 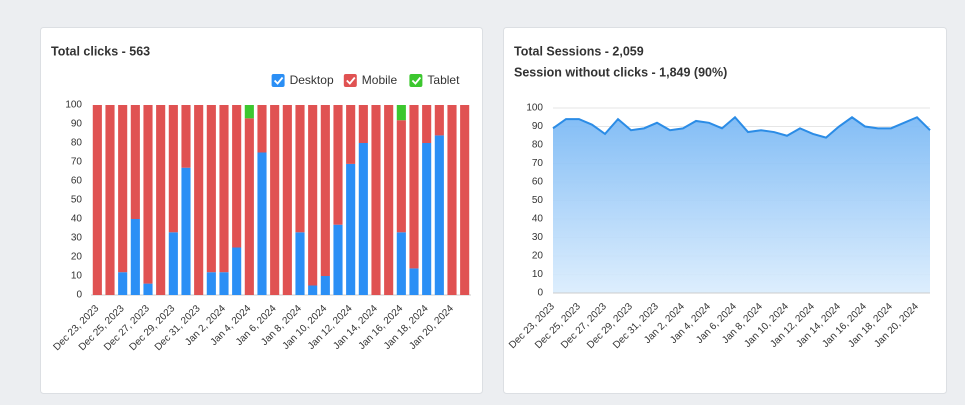 I want to click on line, so click(x=741, y=127).